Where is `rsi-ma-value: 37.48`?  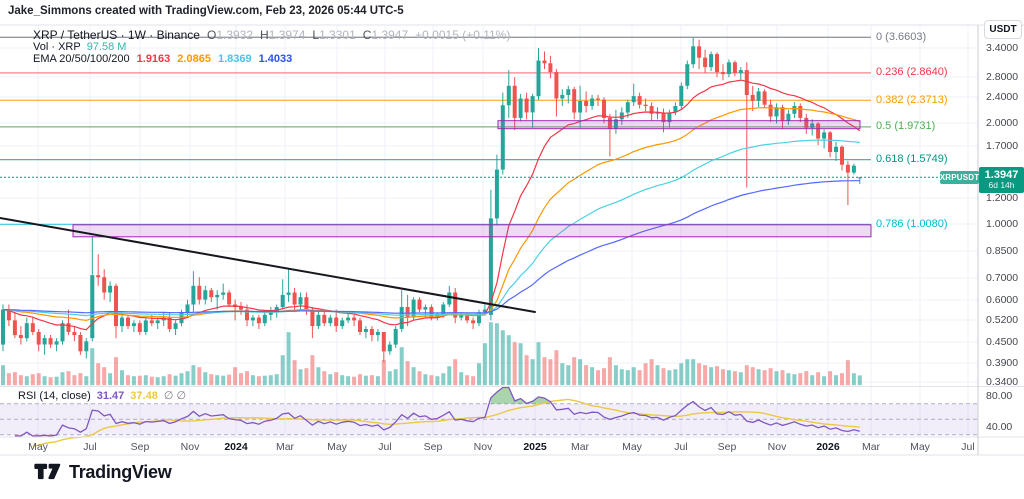 rsi-ma-value: 37.48 is located at coordinates (144, 396).